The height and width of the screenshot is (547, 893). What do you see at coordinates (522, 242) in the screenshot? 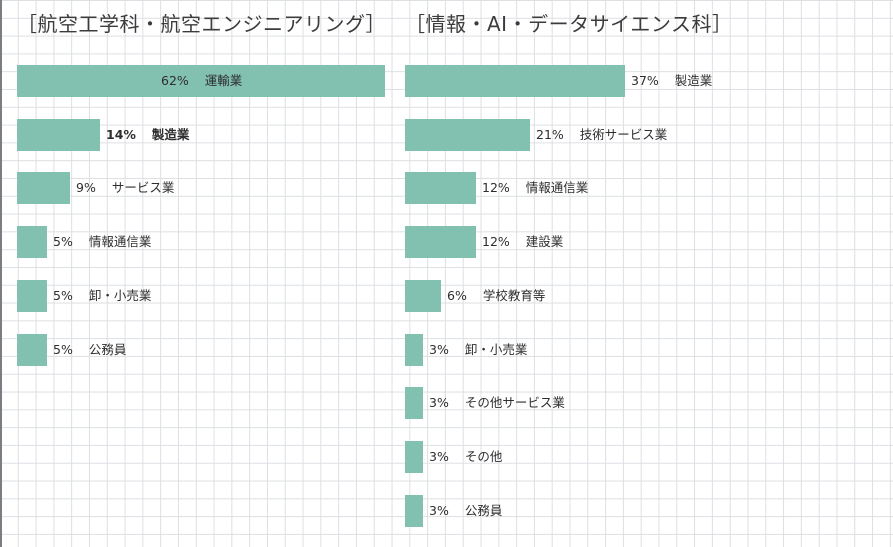
I see `bar-label: 12% 建設業` at bounding box center [522, 242].